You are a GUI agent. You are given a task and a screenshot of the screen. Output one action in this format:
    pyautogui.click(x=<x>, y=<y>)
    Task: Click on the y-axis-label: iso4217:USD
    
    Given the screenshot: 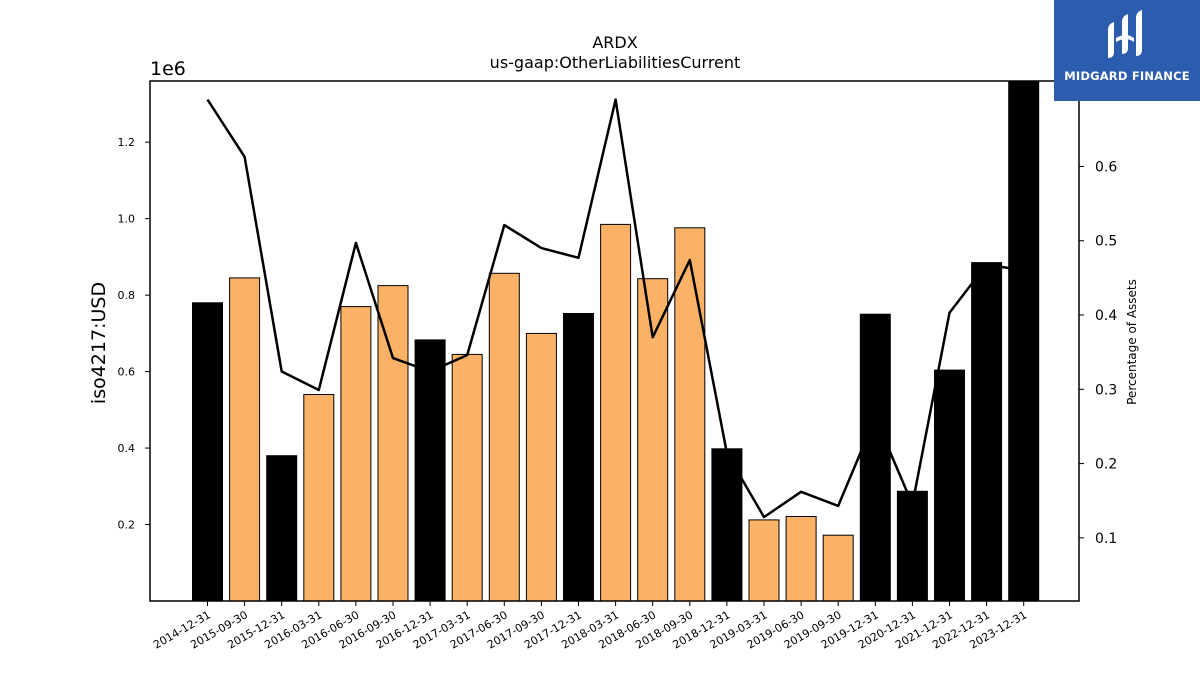 What is the action you would take?
    pyautogui.click(x=99, y=343)
    